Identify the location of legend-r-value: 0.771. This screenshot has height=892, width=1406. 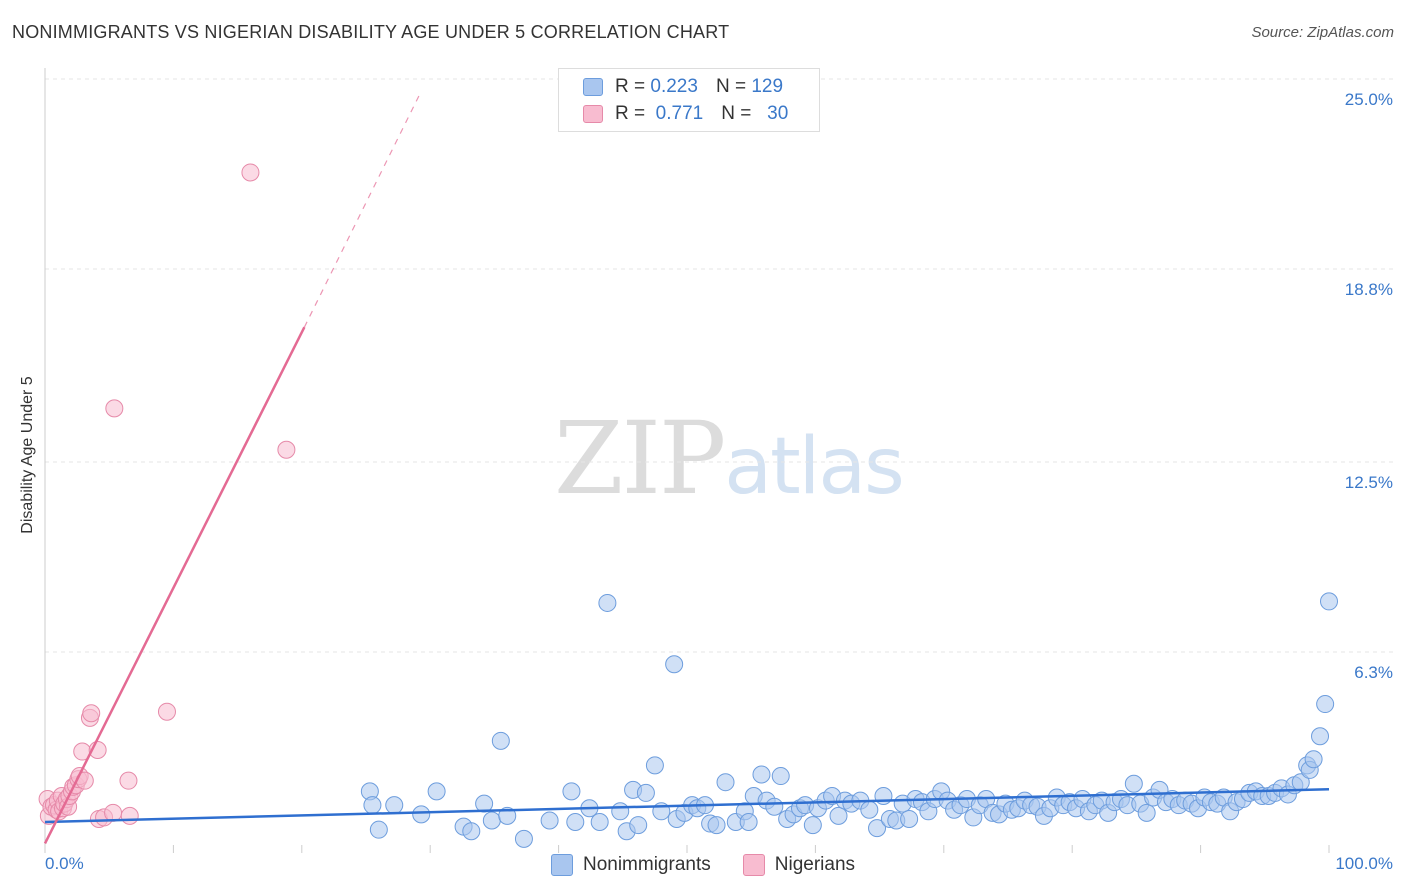
(679, 113).